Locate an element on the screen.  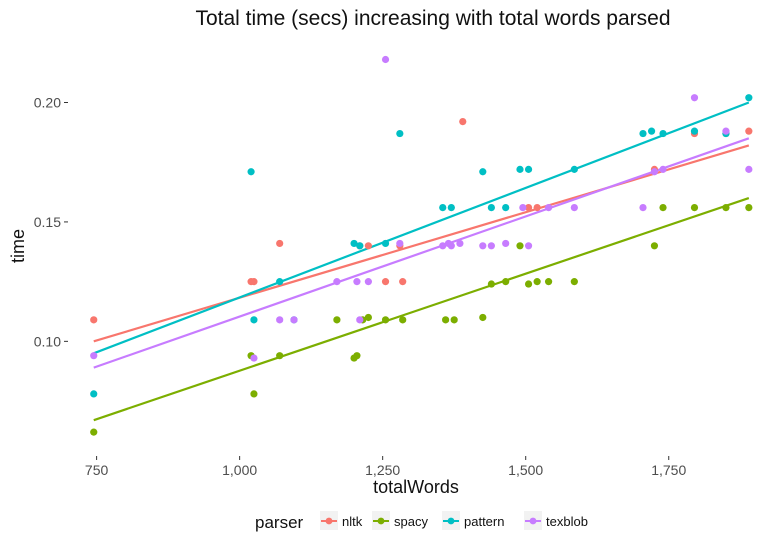
x-tick-label: 1,000 is located at coordinates (239, 470).